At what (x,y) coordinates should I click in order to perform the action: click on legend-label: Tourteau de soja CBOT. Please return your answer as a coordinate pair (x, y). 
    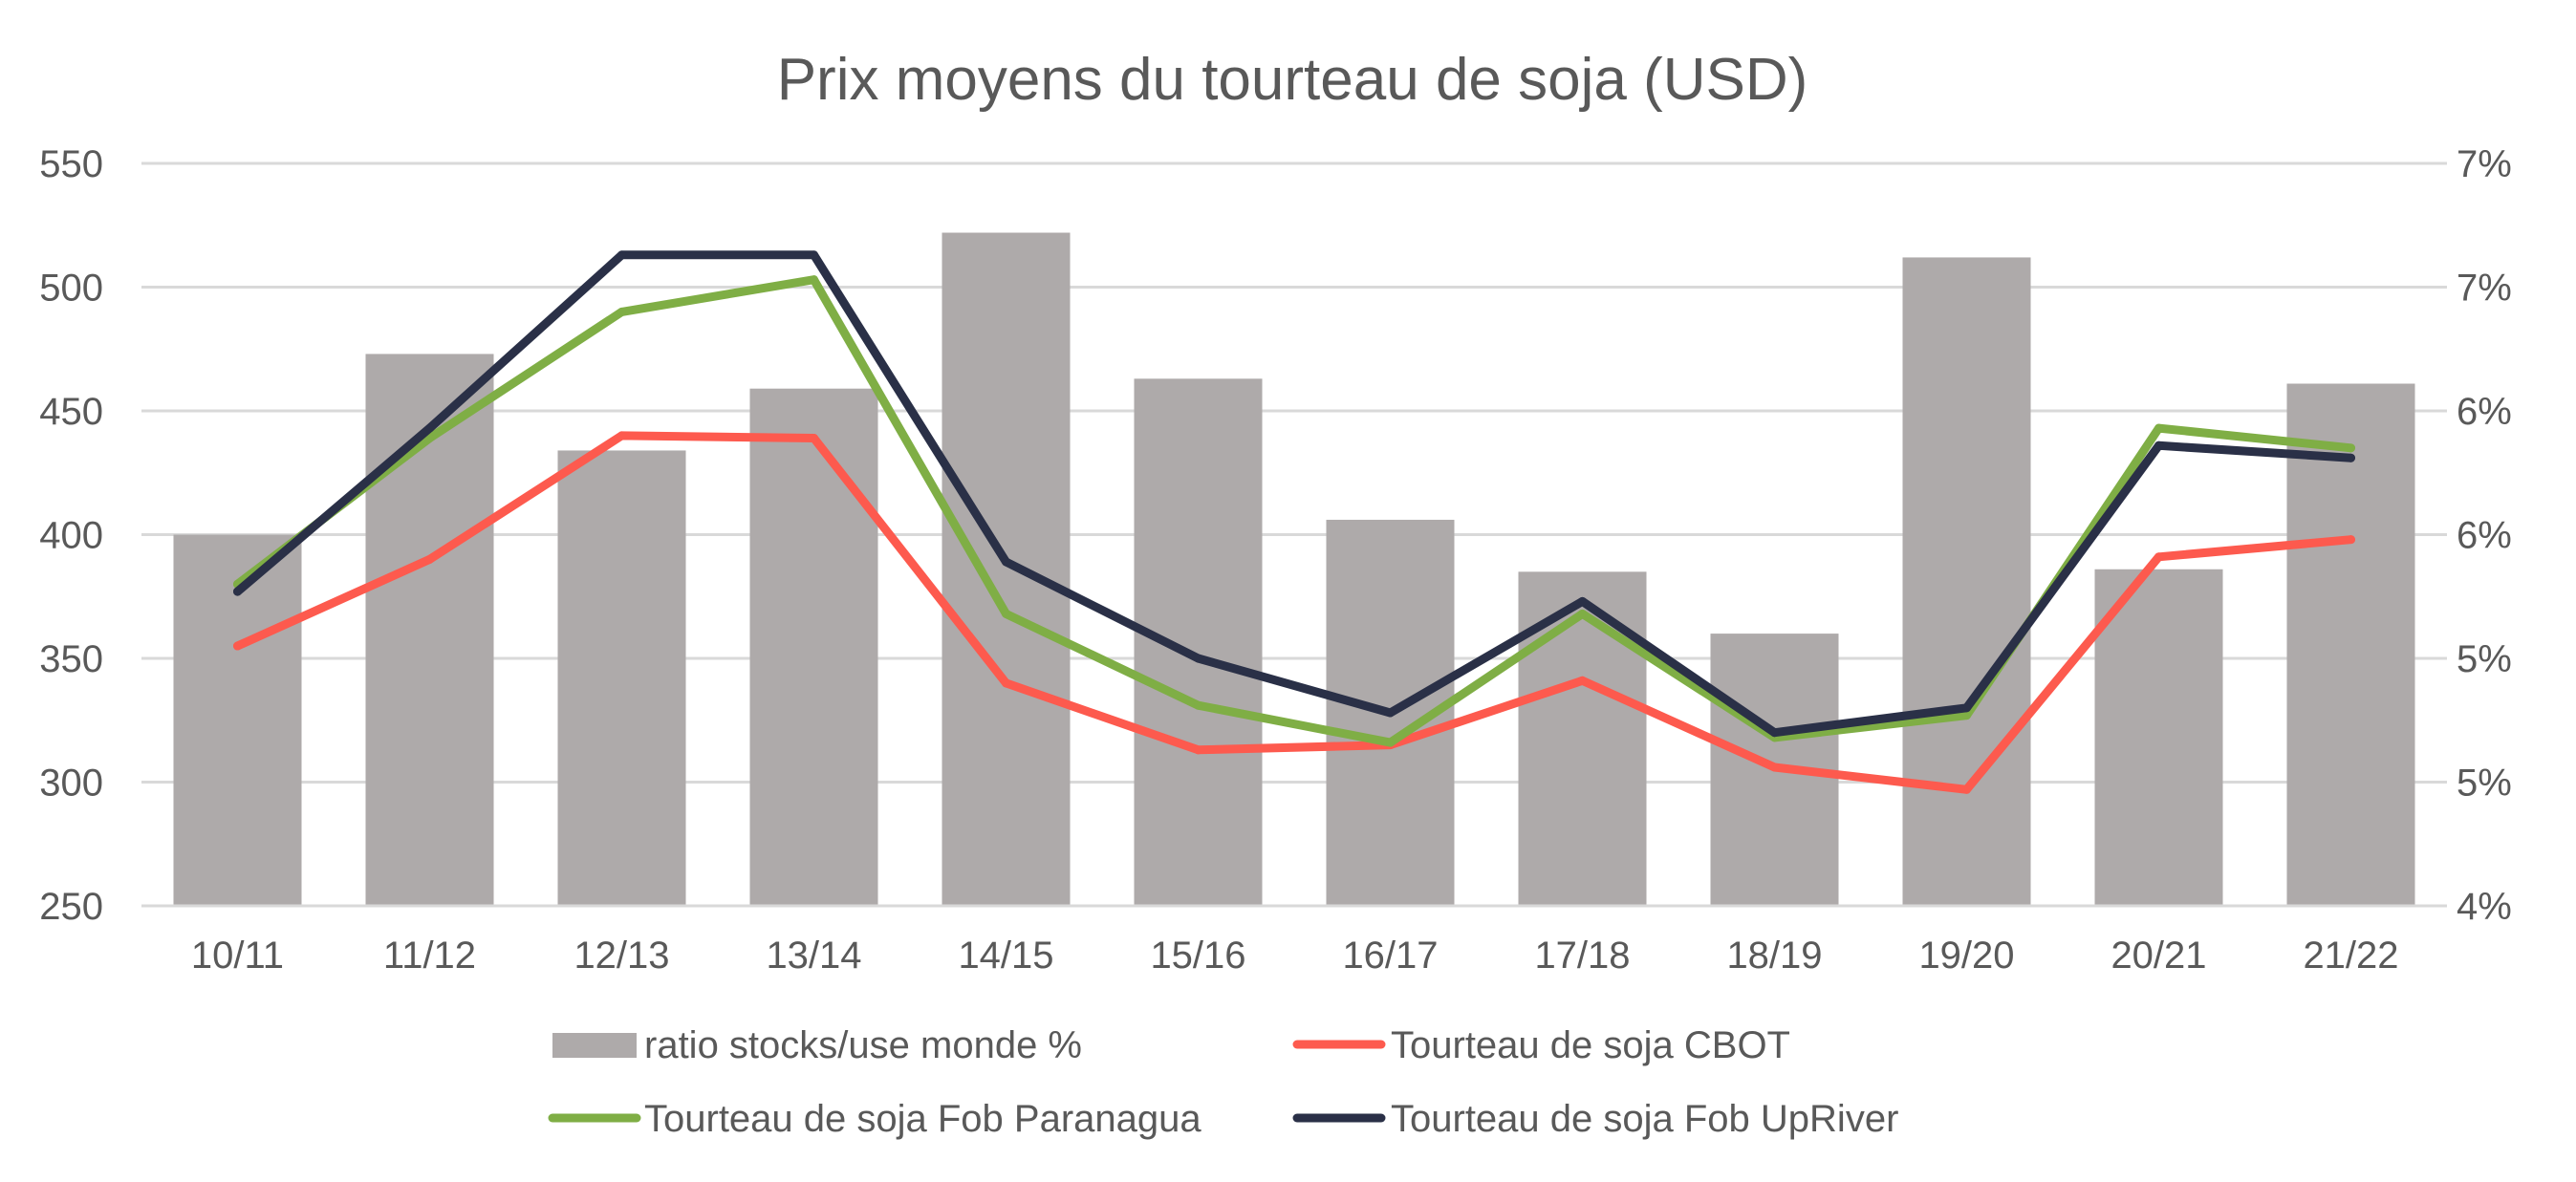
    Looking at the image, I should click on (1590, 1045).